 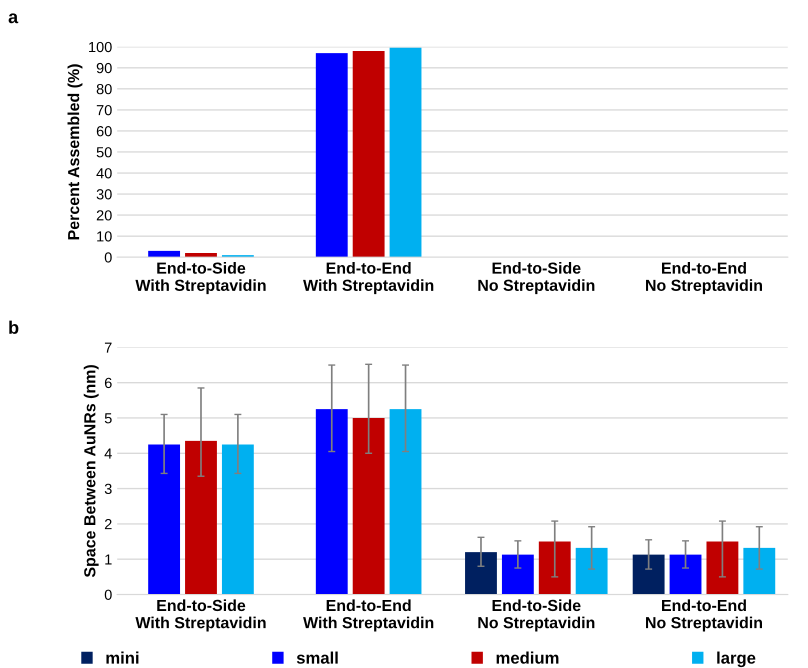 What do you see at coordinates (75, 152) in the screenshot?
I see `y-axis-title: Percent Assembled (%)` at bounding box center [75, 152].